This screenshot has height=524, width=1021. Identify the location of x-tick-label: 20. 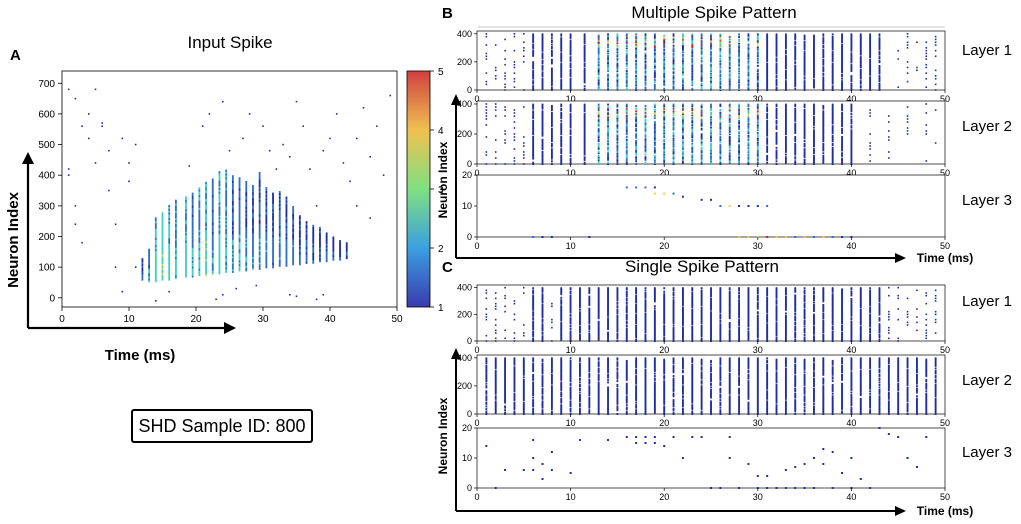
(664, 246).